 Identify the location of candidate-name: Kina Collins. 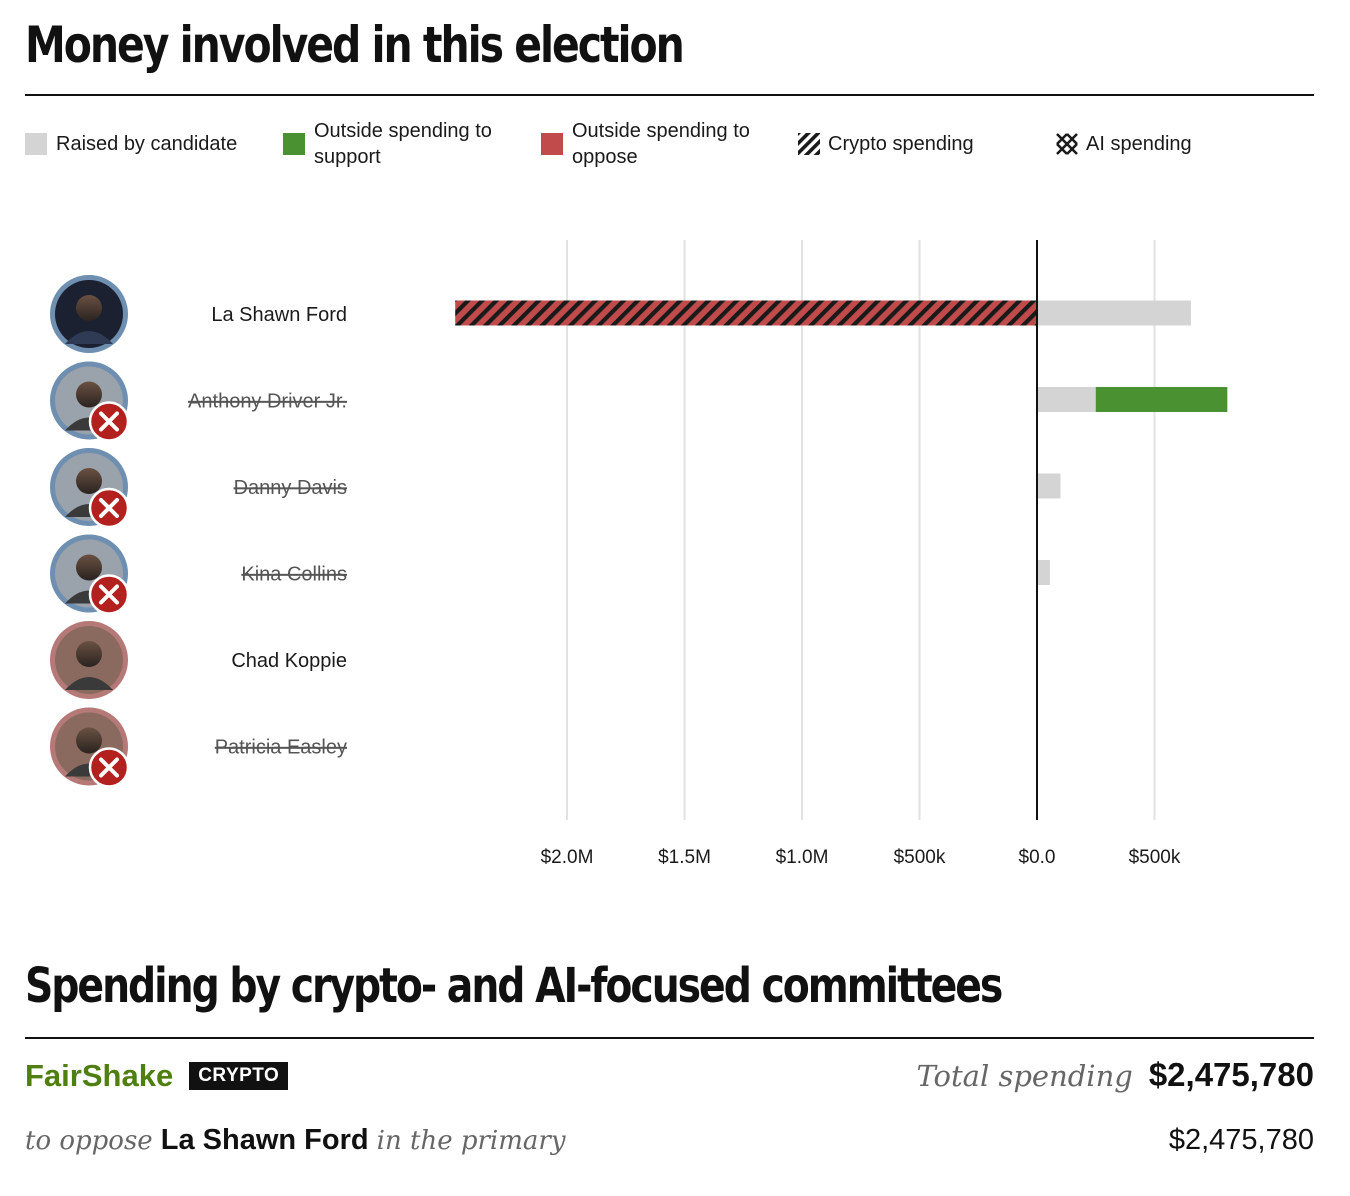
(294, 575).